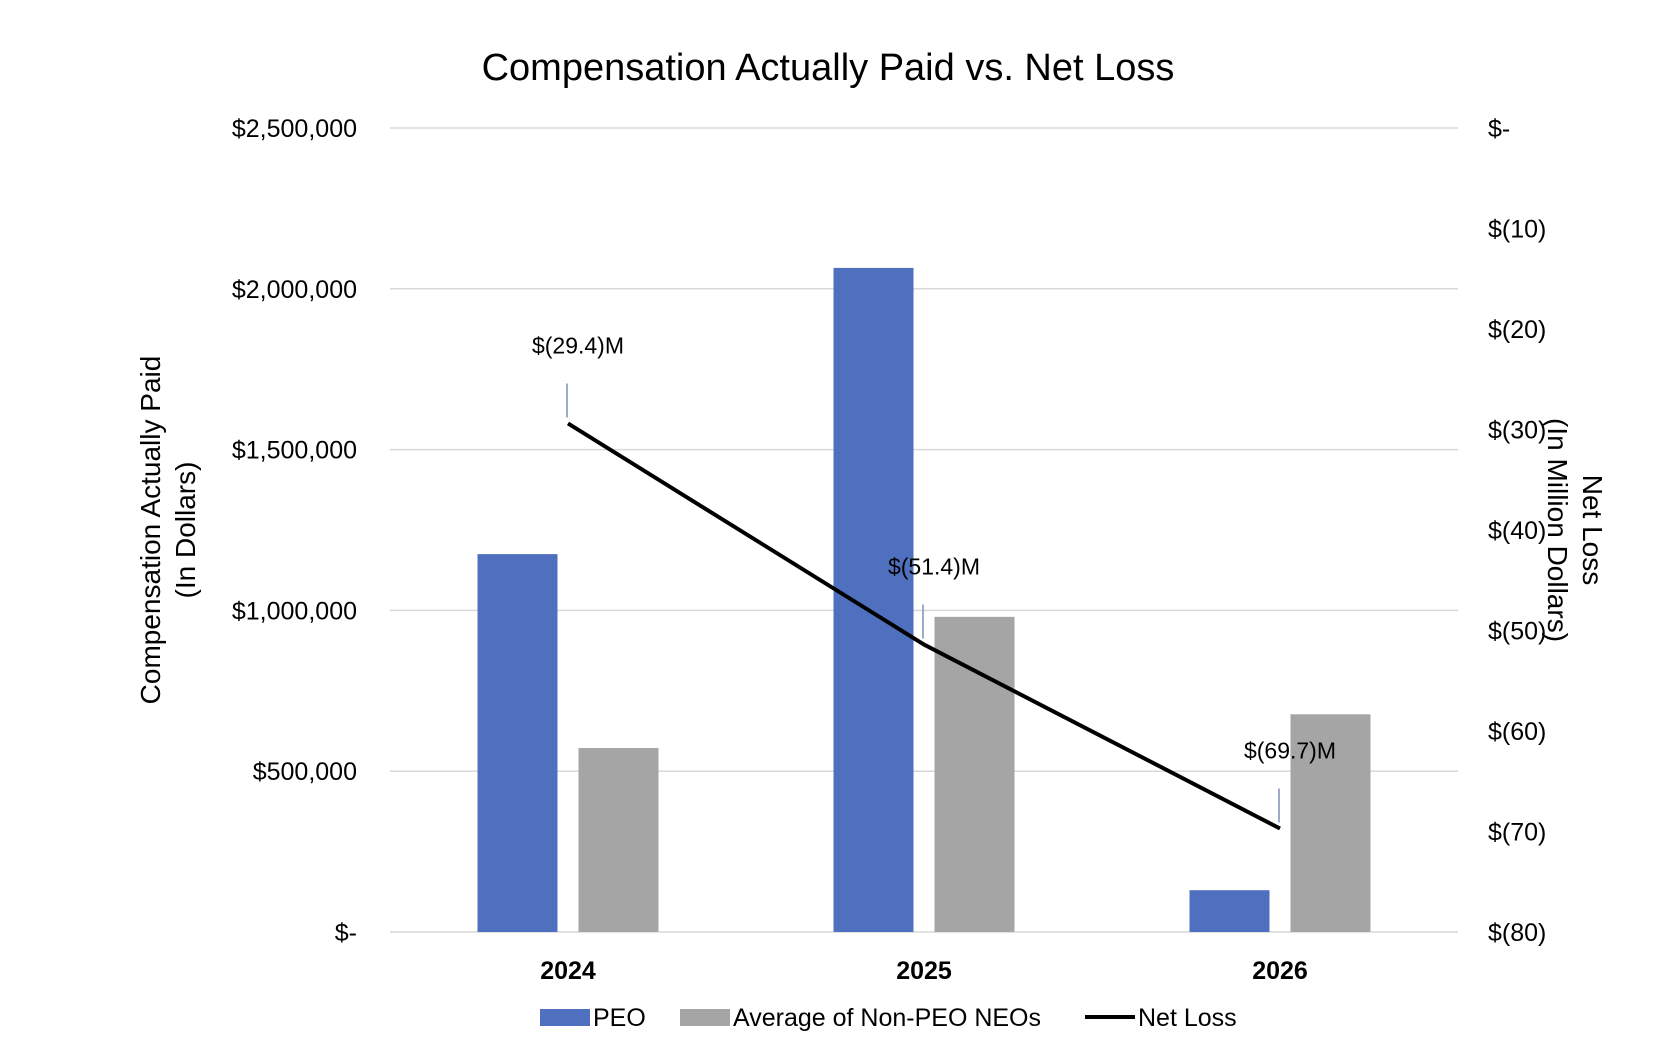  Describe the element at coordinates (1517, 833) in the screenshot. I see `right-tick-label: $(70)` at that location.